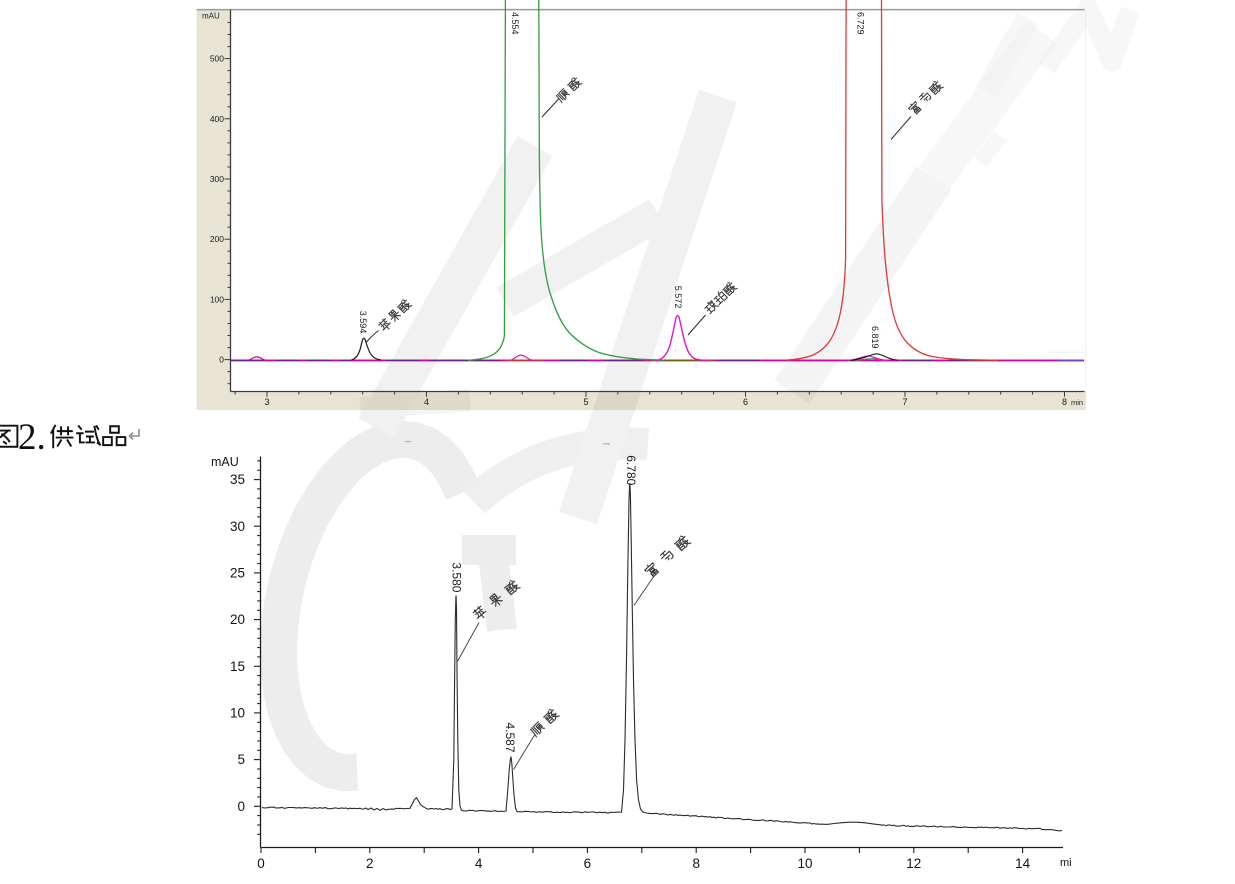 The width and height of the screenshot is (1235, 884). I want to click on svg-text: 20, so click(237, 619).